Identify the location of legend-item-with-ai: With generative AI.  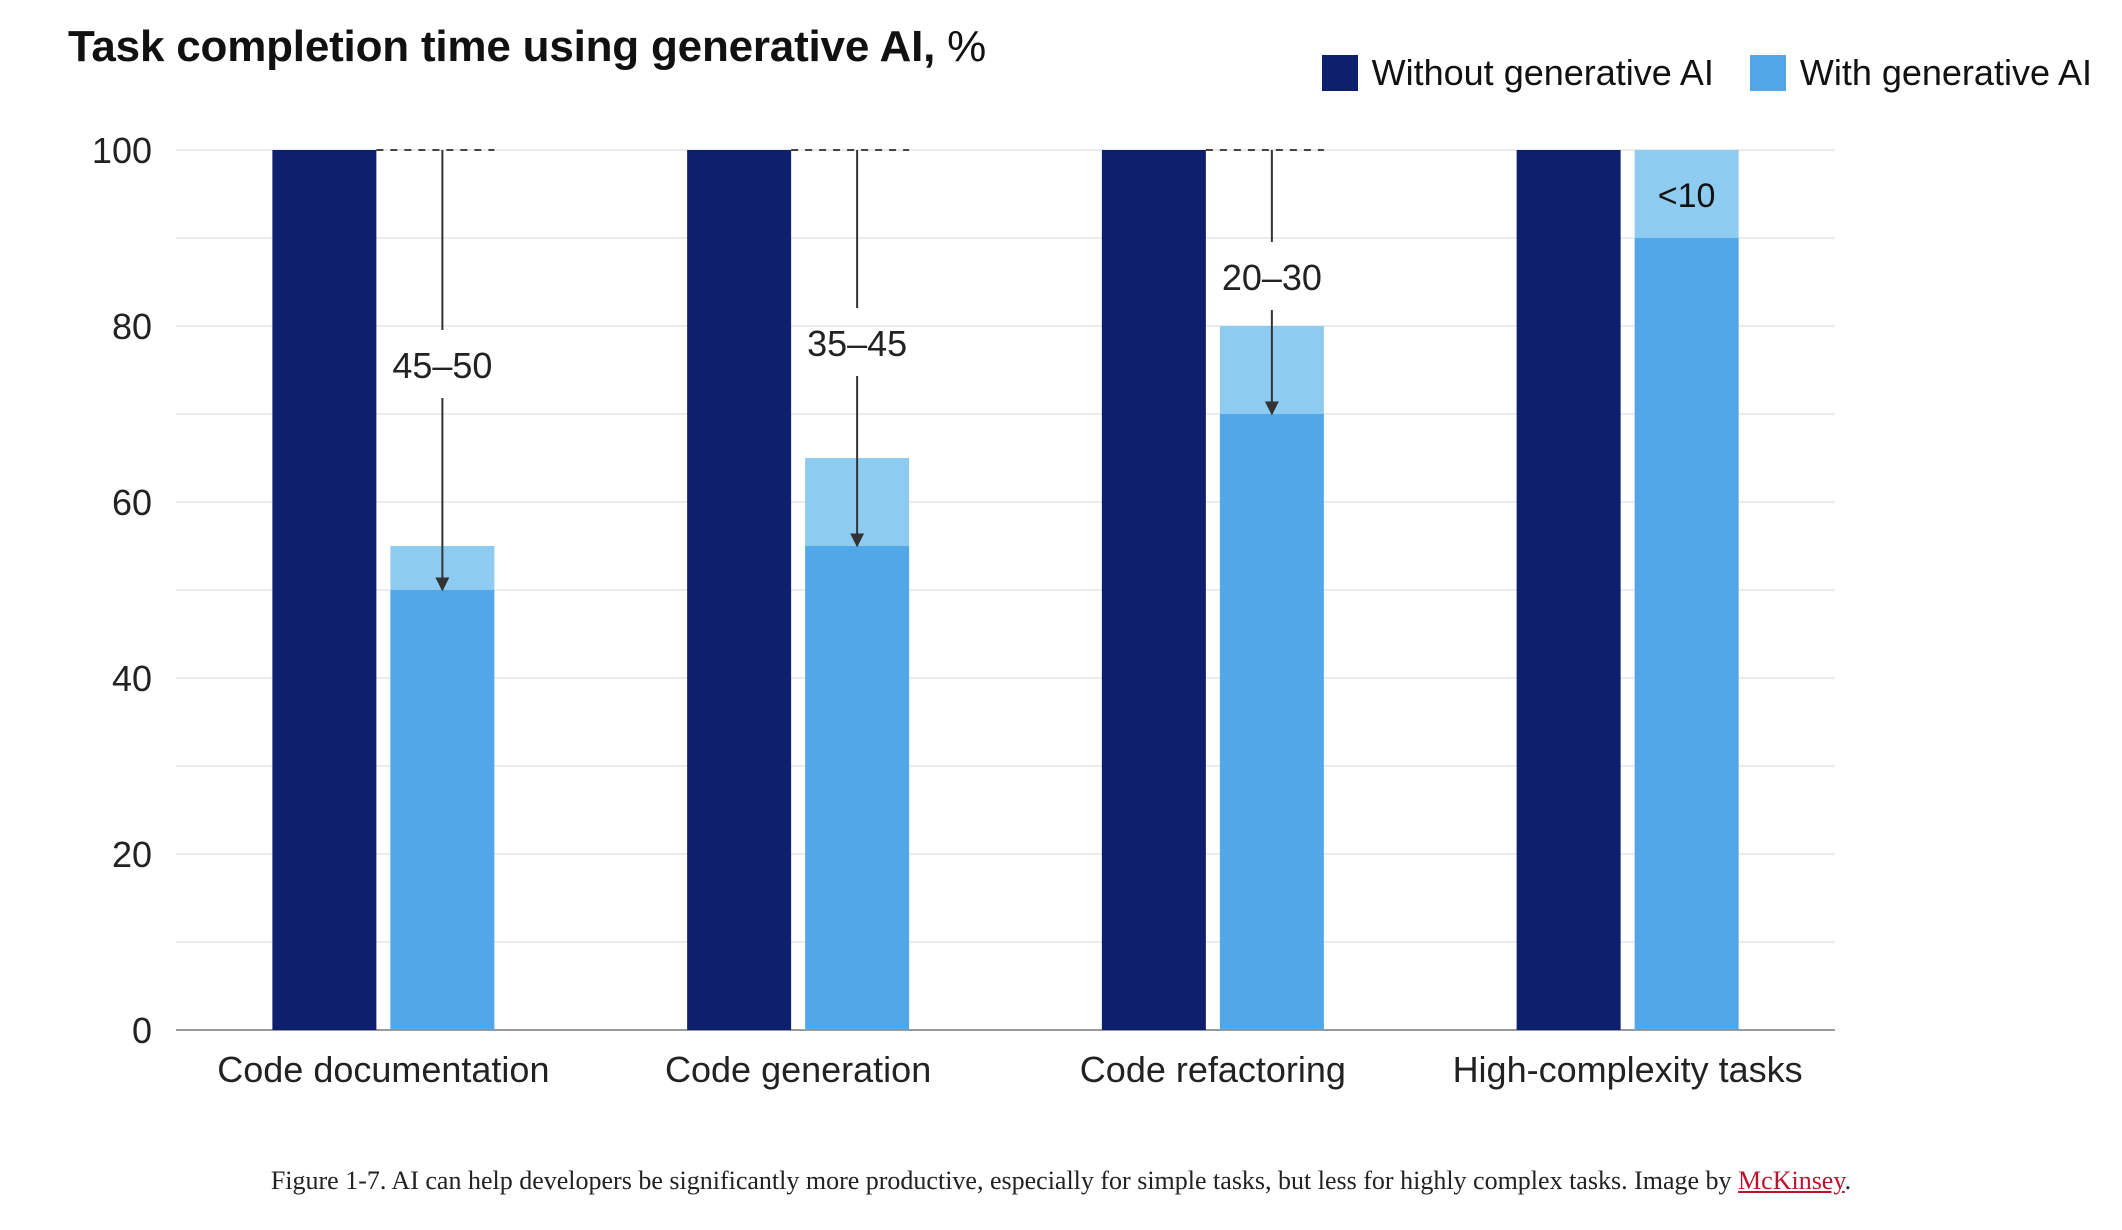
(1920, 73).